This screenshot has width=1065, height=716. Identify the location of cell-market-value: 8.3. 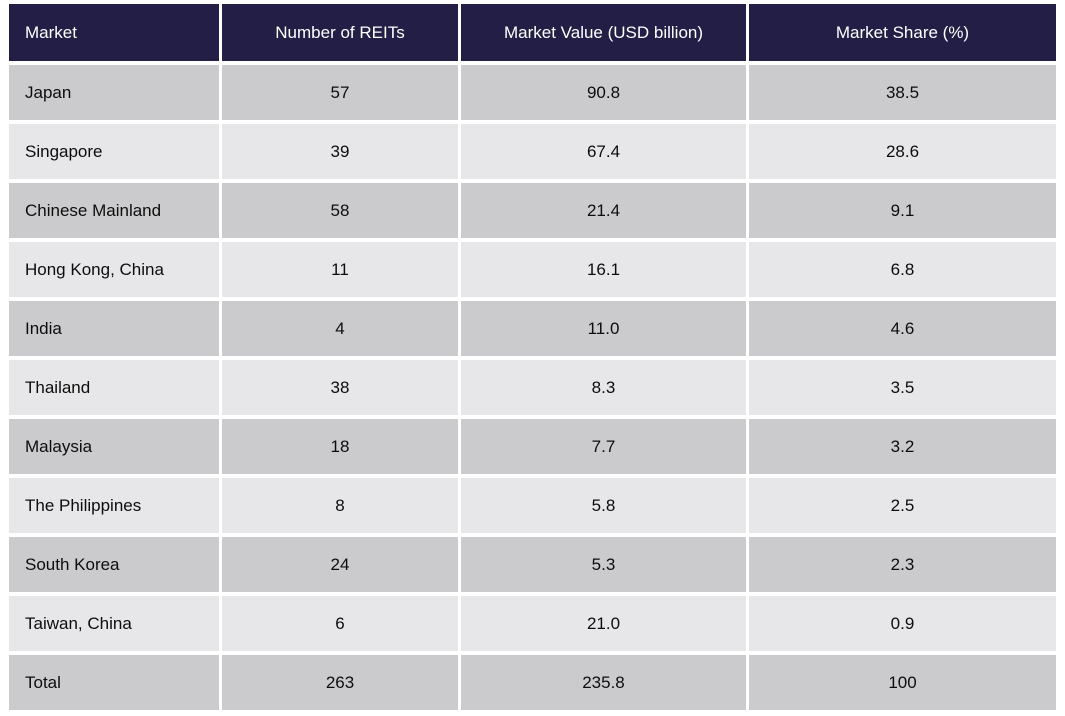
(603, 387).